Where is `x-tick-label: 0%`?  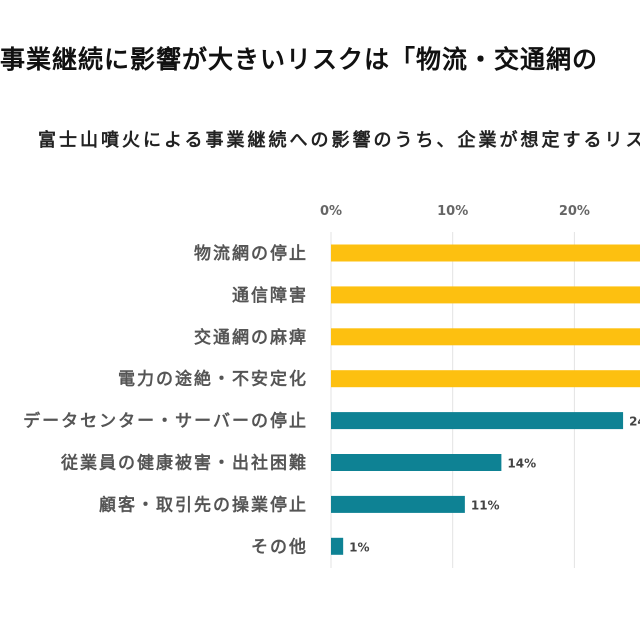
x-tick-label: 0% is located at coordinates (331, 211).